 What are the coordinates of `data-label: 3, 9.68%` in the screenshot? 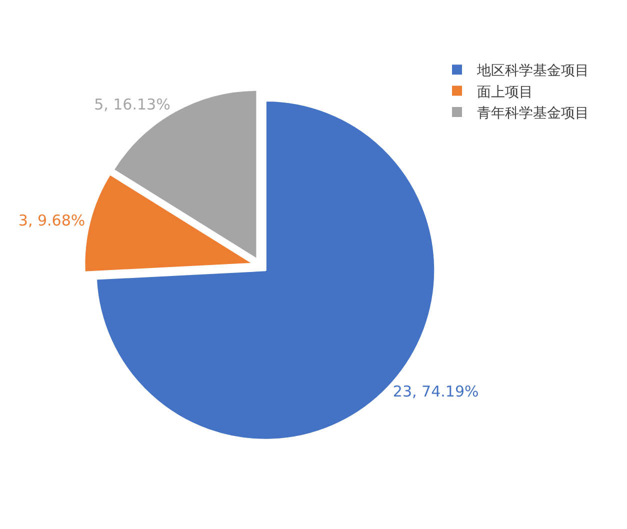 It's located at (52, 221).